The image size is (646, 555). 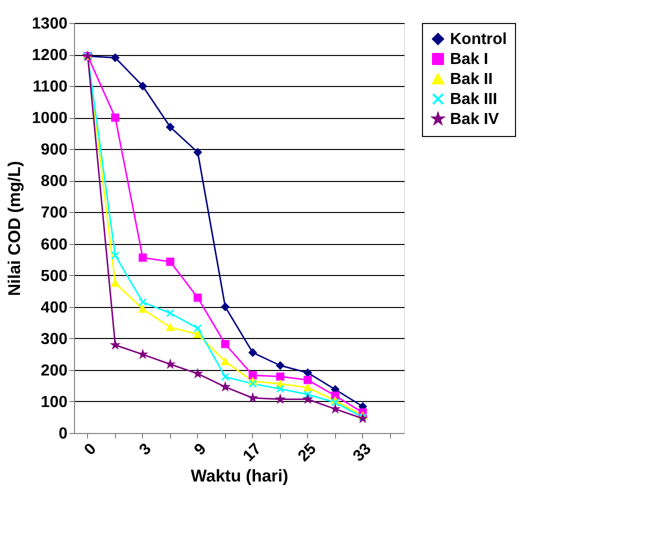 I want to click on x-tick-label: 3, so click(x=145, y=449).